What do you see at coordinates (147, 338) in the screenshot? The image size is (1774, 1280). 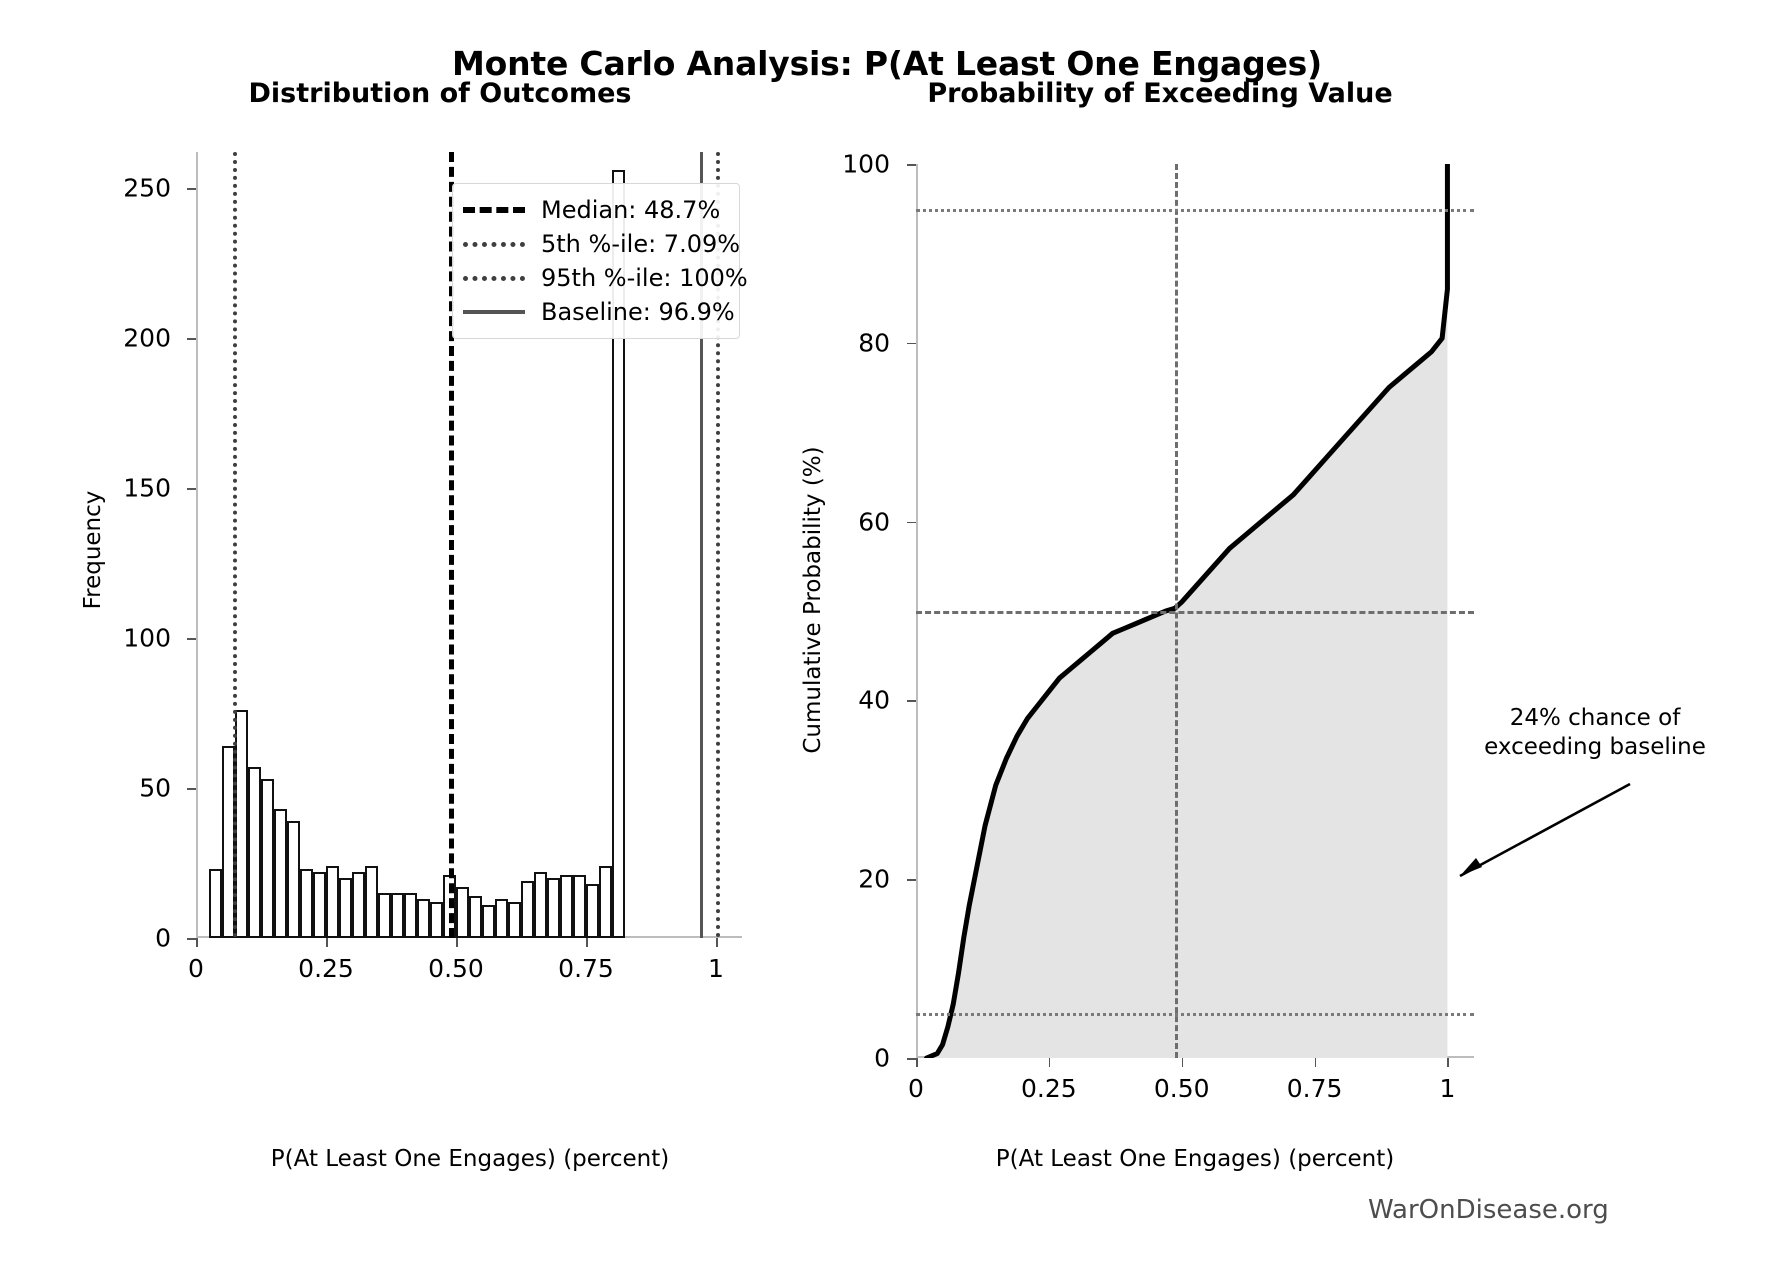 I see `ytick-label: 200` at bounding box center [147, 338].